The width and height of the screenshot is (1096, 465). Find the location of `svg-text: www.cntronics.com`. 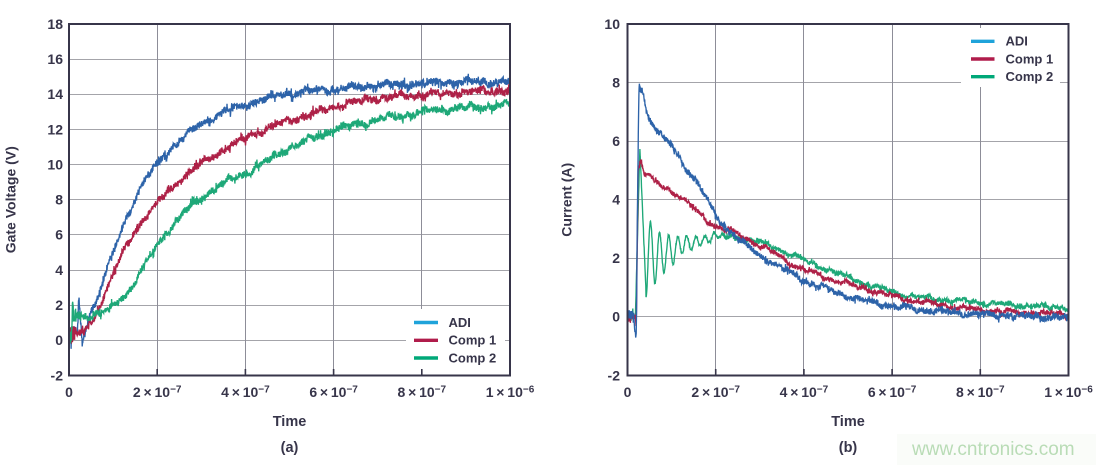

svg-text: www.cntronics.com is located at coordinates (993, 449).